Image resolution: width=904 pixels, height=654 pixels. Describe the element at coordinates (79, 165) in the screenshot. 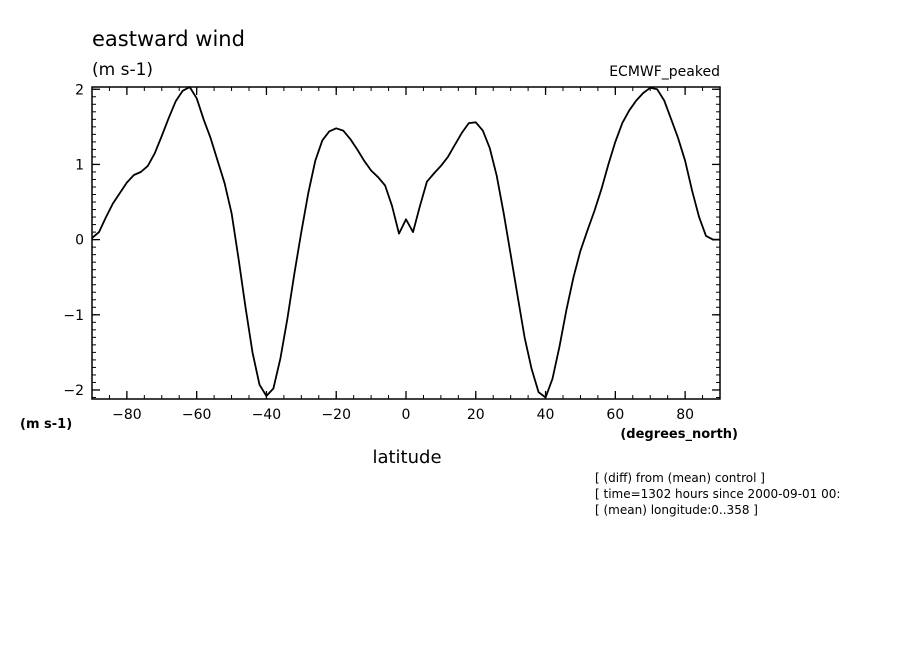

I see `y-tick-label: 1` at that location.